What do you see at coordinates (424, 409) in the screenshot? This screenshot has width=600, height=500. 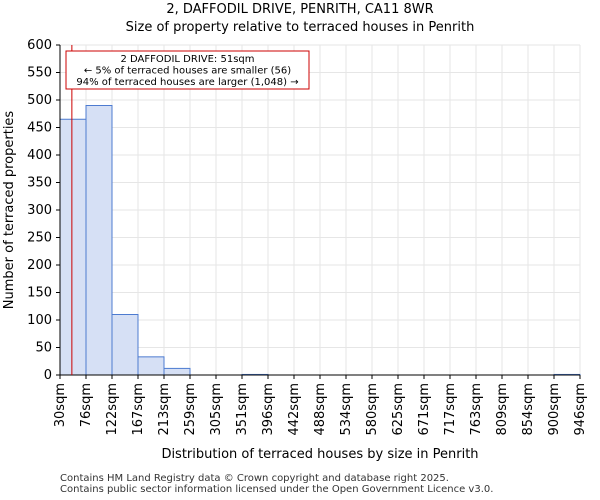 I see `x-tick-label: 671sqm` at bounding box center [424, 409].